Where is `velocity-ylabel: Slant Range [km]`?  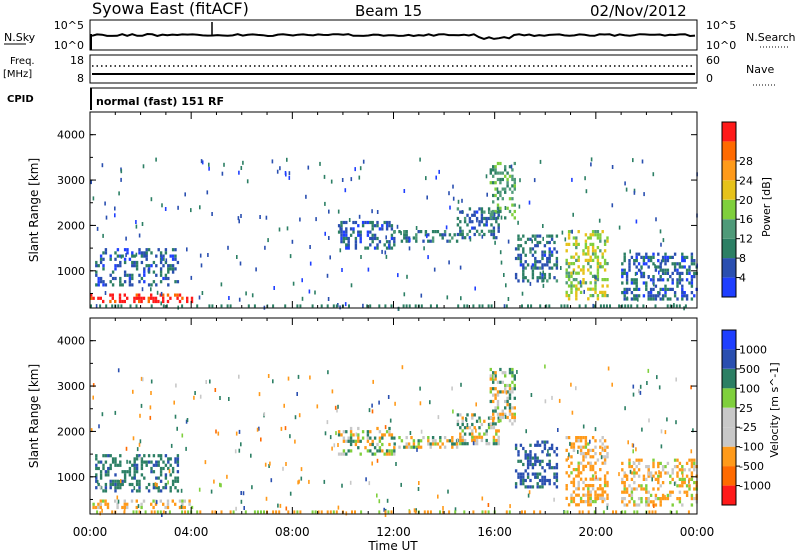 velocity-ylabel: Slant Range [km] is located at coordinates (34, 416).